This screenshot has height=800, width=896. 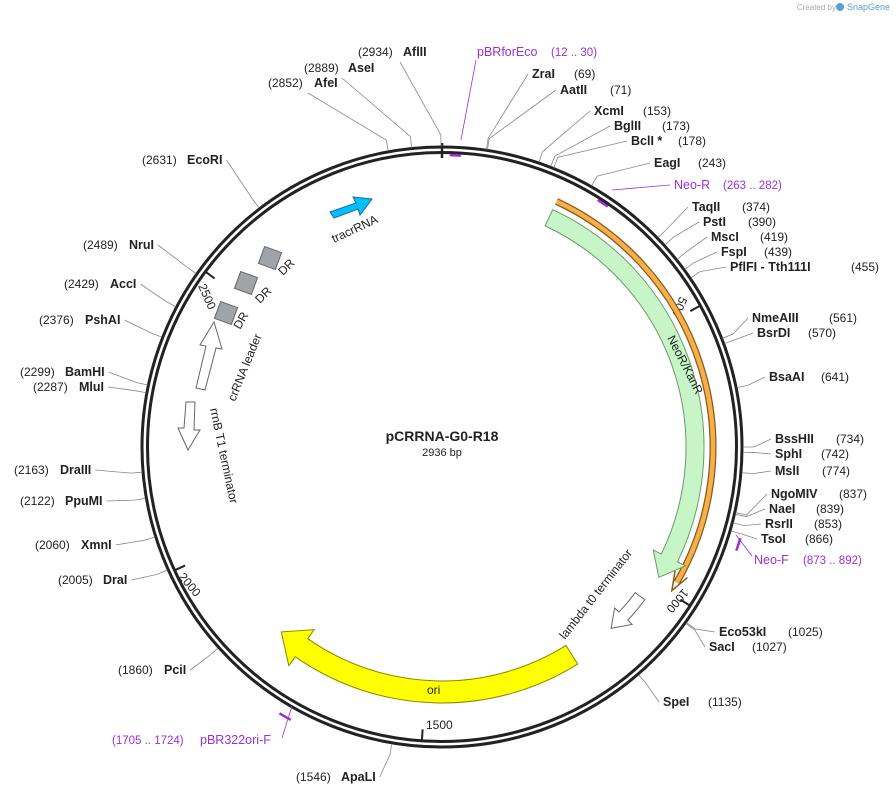 I want to click on site-name: BsaAI, so click(x=786, y=377).